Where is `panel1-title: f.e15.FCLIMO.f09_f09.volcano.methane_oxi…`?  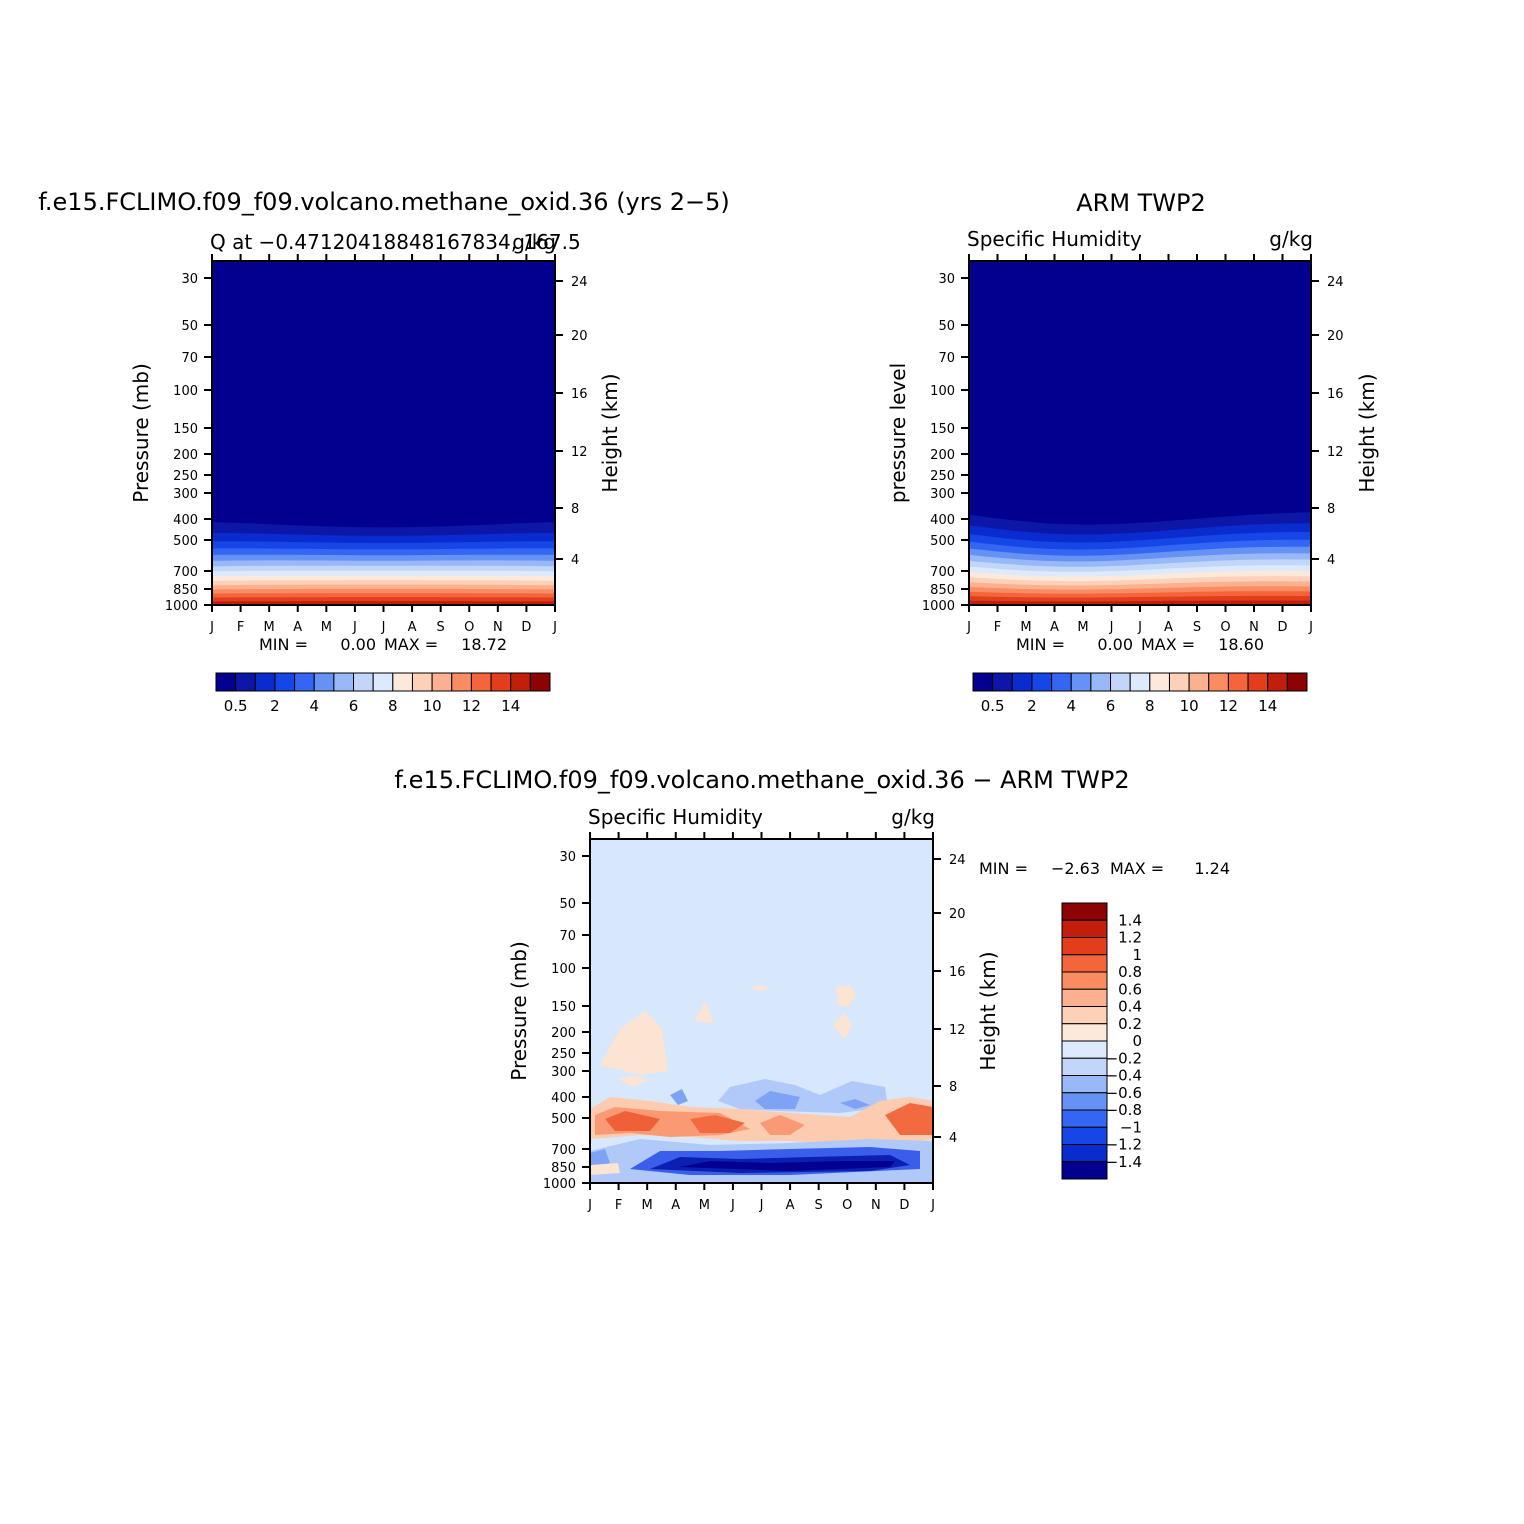 panel1-title: f.e15.FCLIMO.f09_f09.volcano.methane_oxi… is located at coordinates (384, 202).